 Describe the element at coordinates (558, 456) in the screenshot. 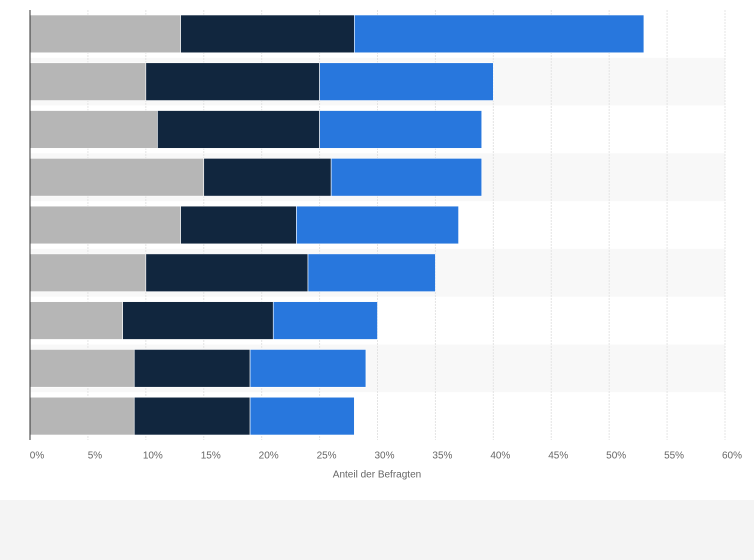

I see `x-tick-label: 45%` at that location.